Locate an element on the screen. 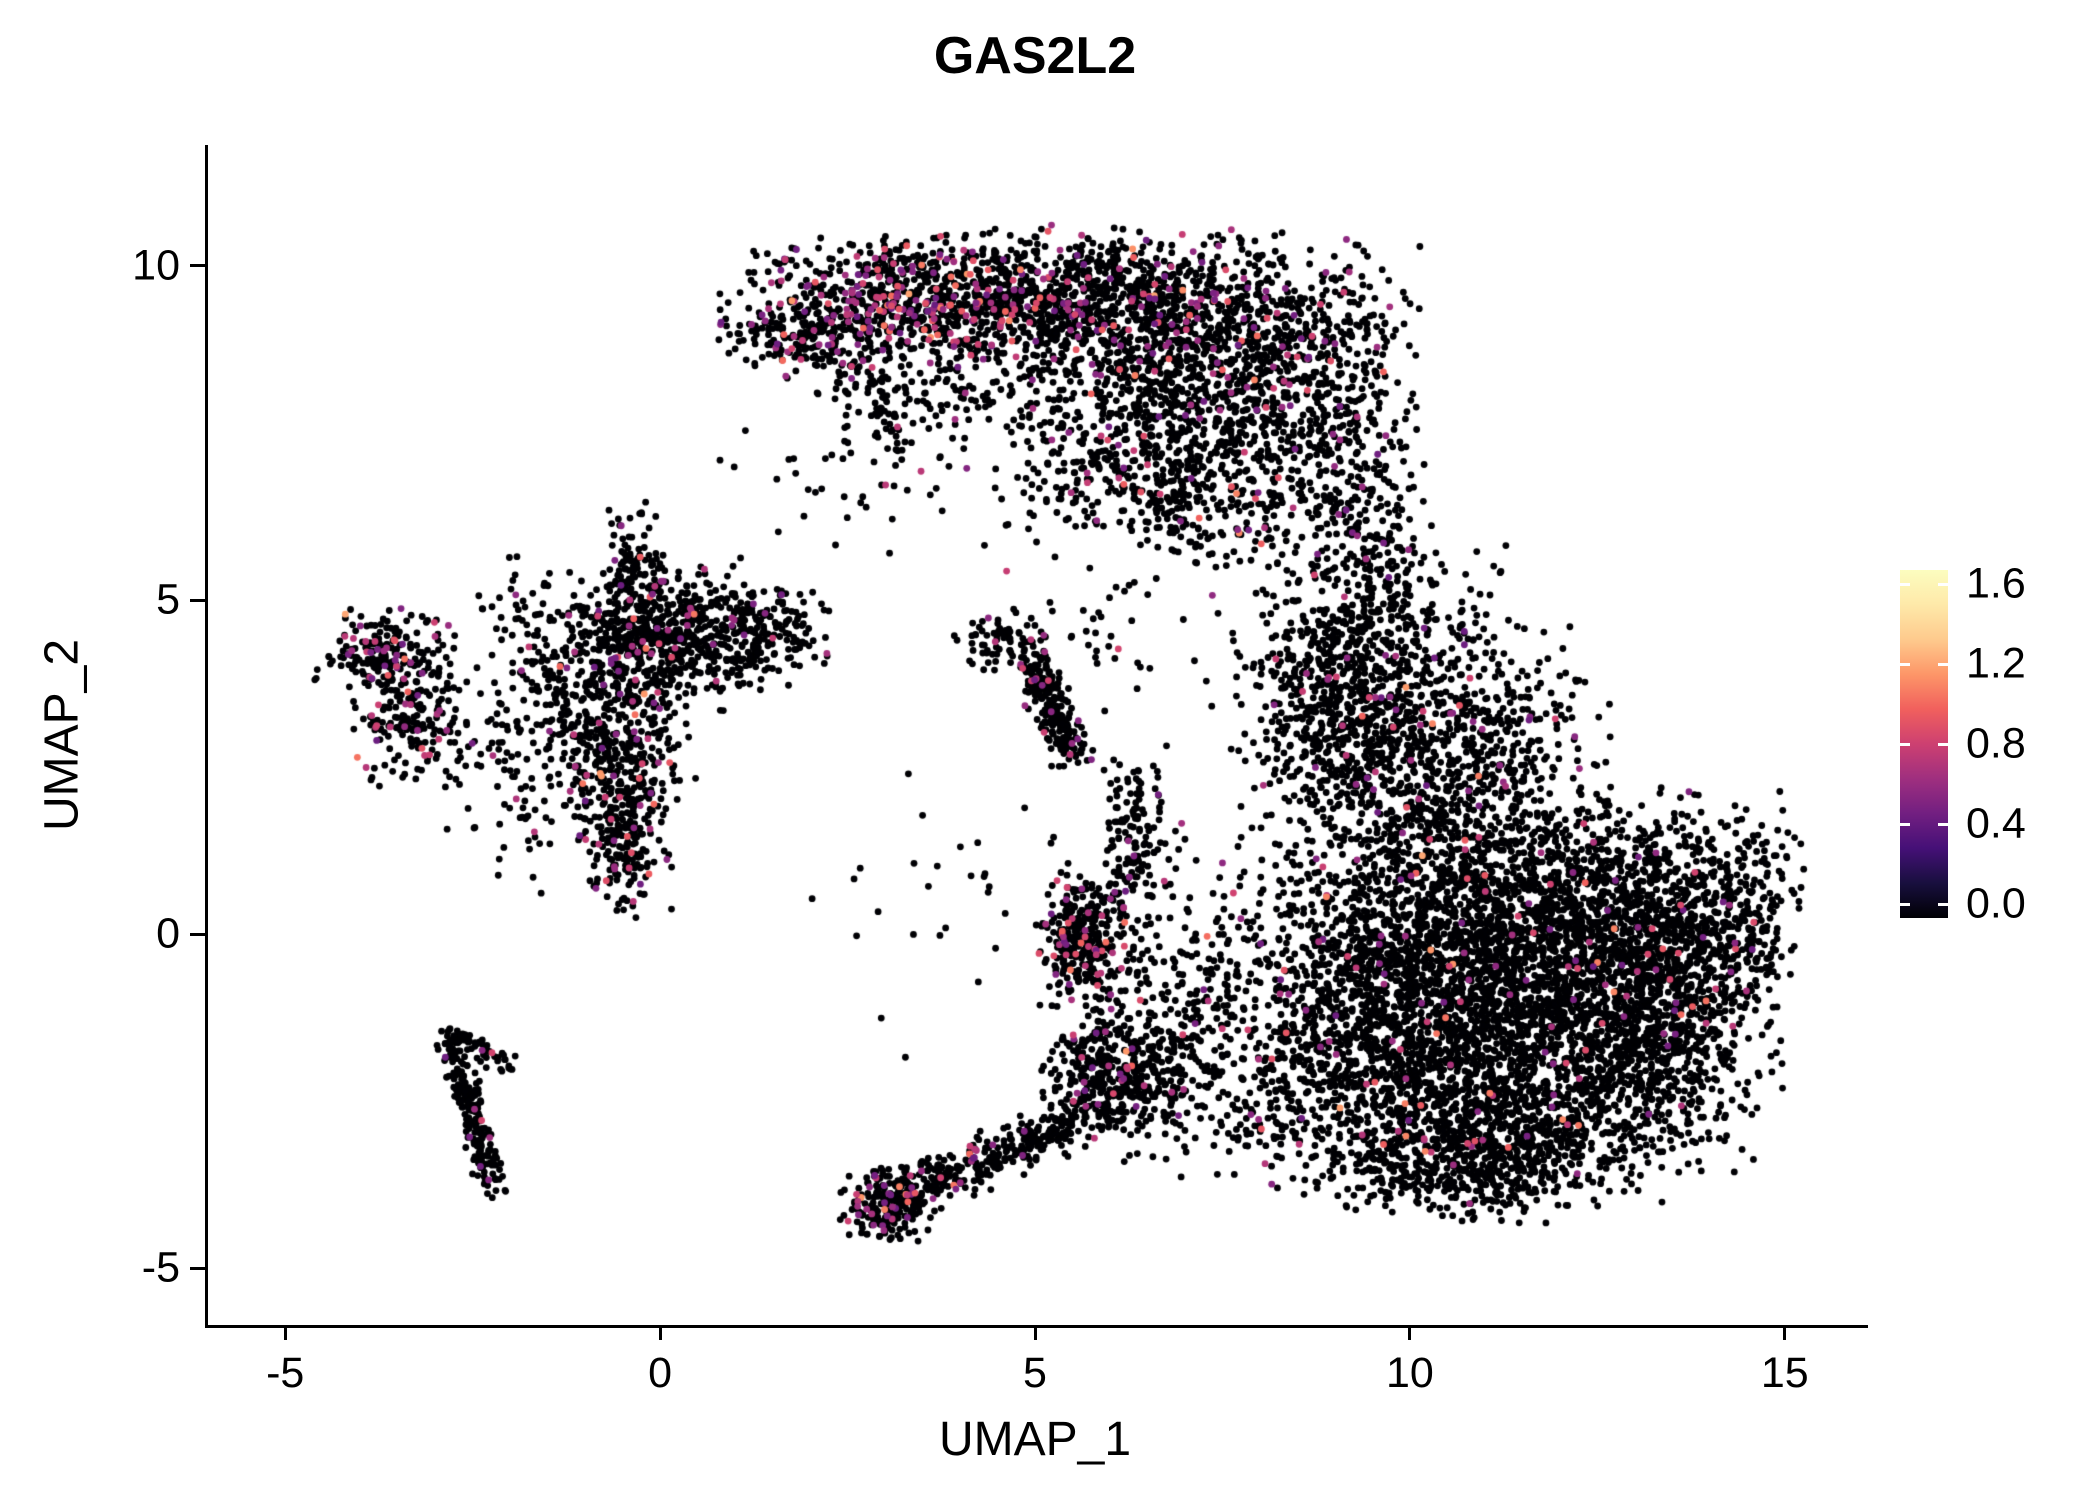 This screenshot has height=1500, width=2100. x-tick-label: 0 is located at coordinates (660, 1373).